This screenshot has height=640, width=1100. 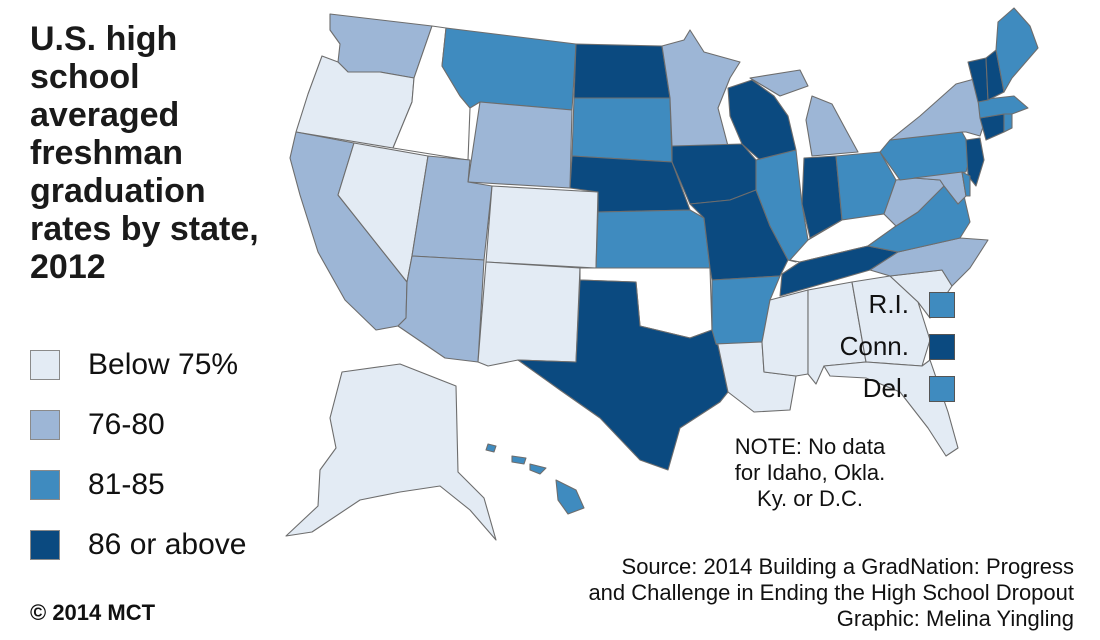 I want to click on legend-item-76-80: 76-80, so click(x=160, y=426).